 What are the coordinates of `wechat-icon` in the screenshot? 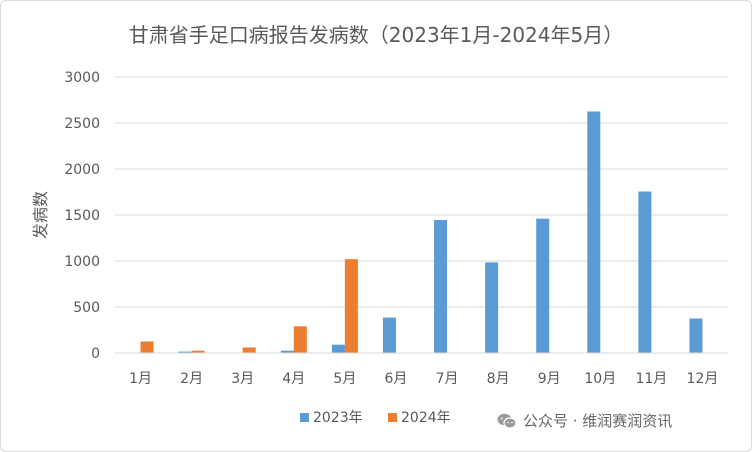 It's located at (507, 421).